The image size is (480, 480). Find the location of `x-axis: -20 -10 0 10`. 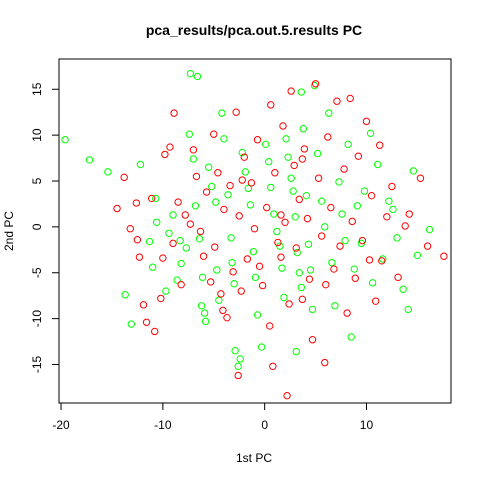

x-axis: -20 -10 0 10 is located at coordinates (212, 417).